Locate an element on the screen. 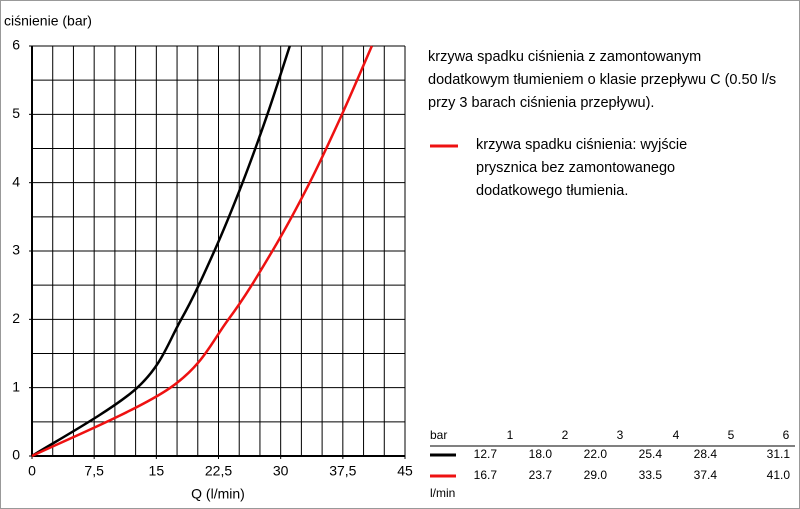 The height and width of the screenshot is (509, 800). table-cell: 23.7 is located at coordinates (541, 475).